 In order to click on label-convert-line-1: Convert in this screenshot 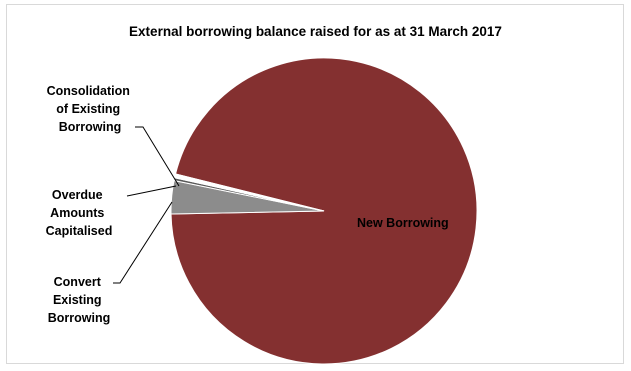, I will do `click(78, 282)`.